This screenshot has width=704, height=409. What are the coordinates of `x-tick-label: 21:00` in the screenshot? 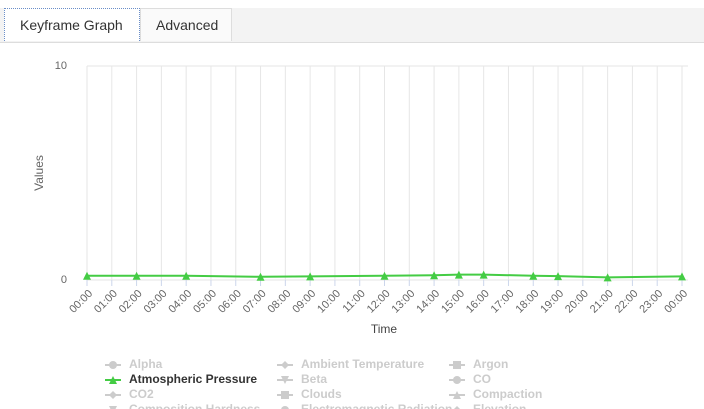 It's located at (602, 302).